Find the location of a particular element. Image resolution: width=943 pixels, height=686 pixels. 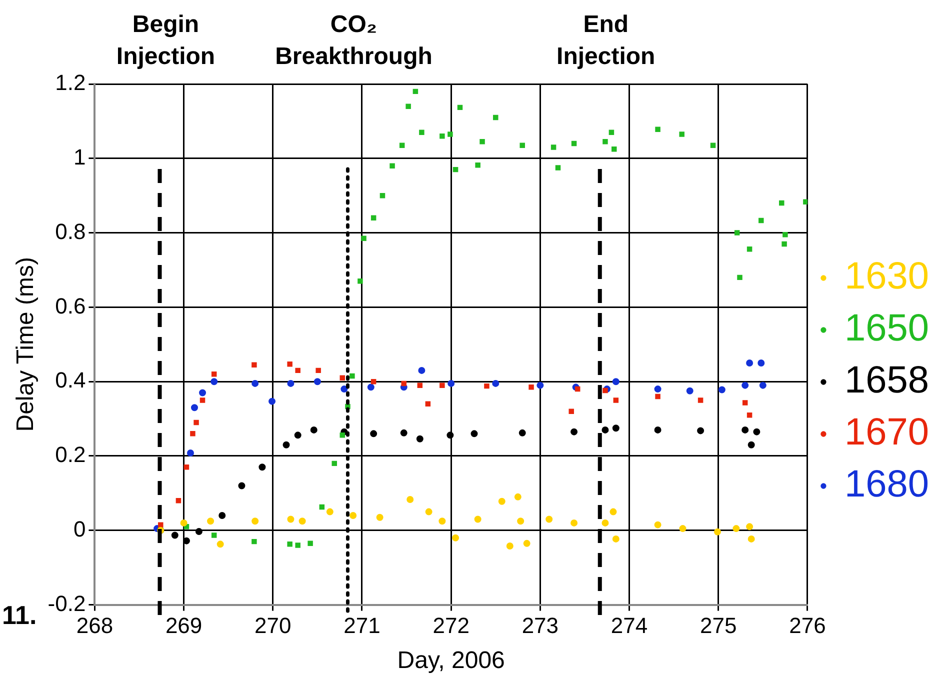

y-axis-title: Delay Time (ms) is located at coordinates (26, 344).